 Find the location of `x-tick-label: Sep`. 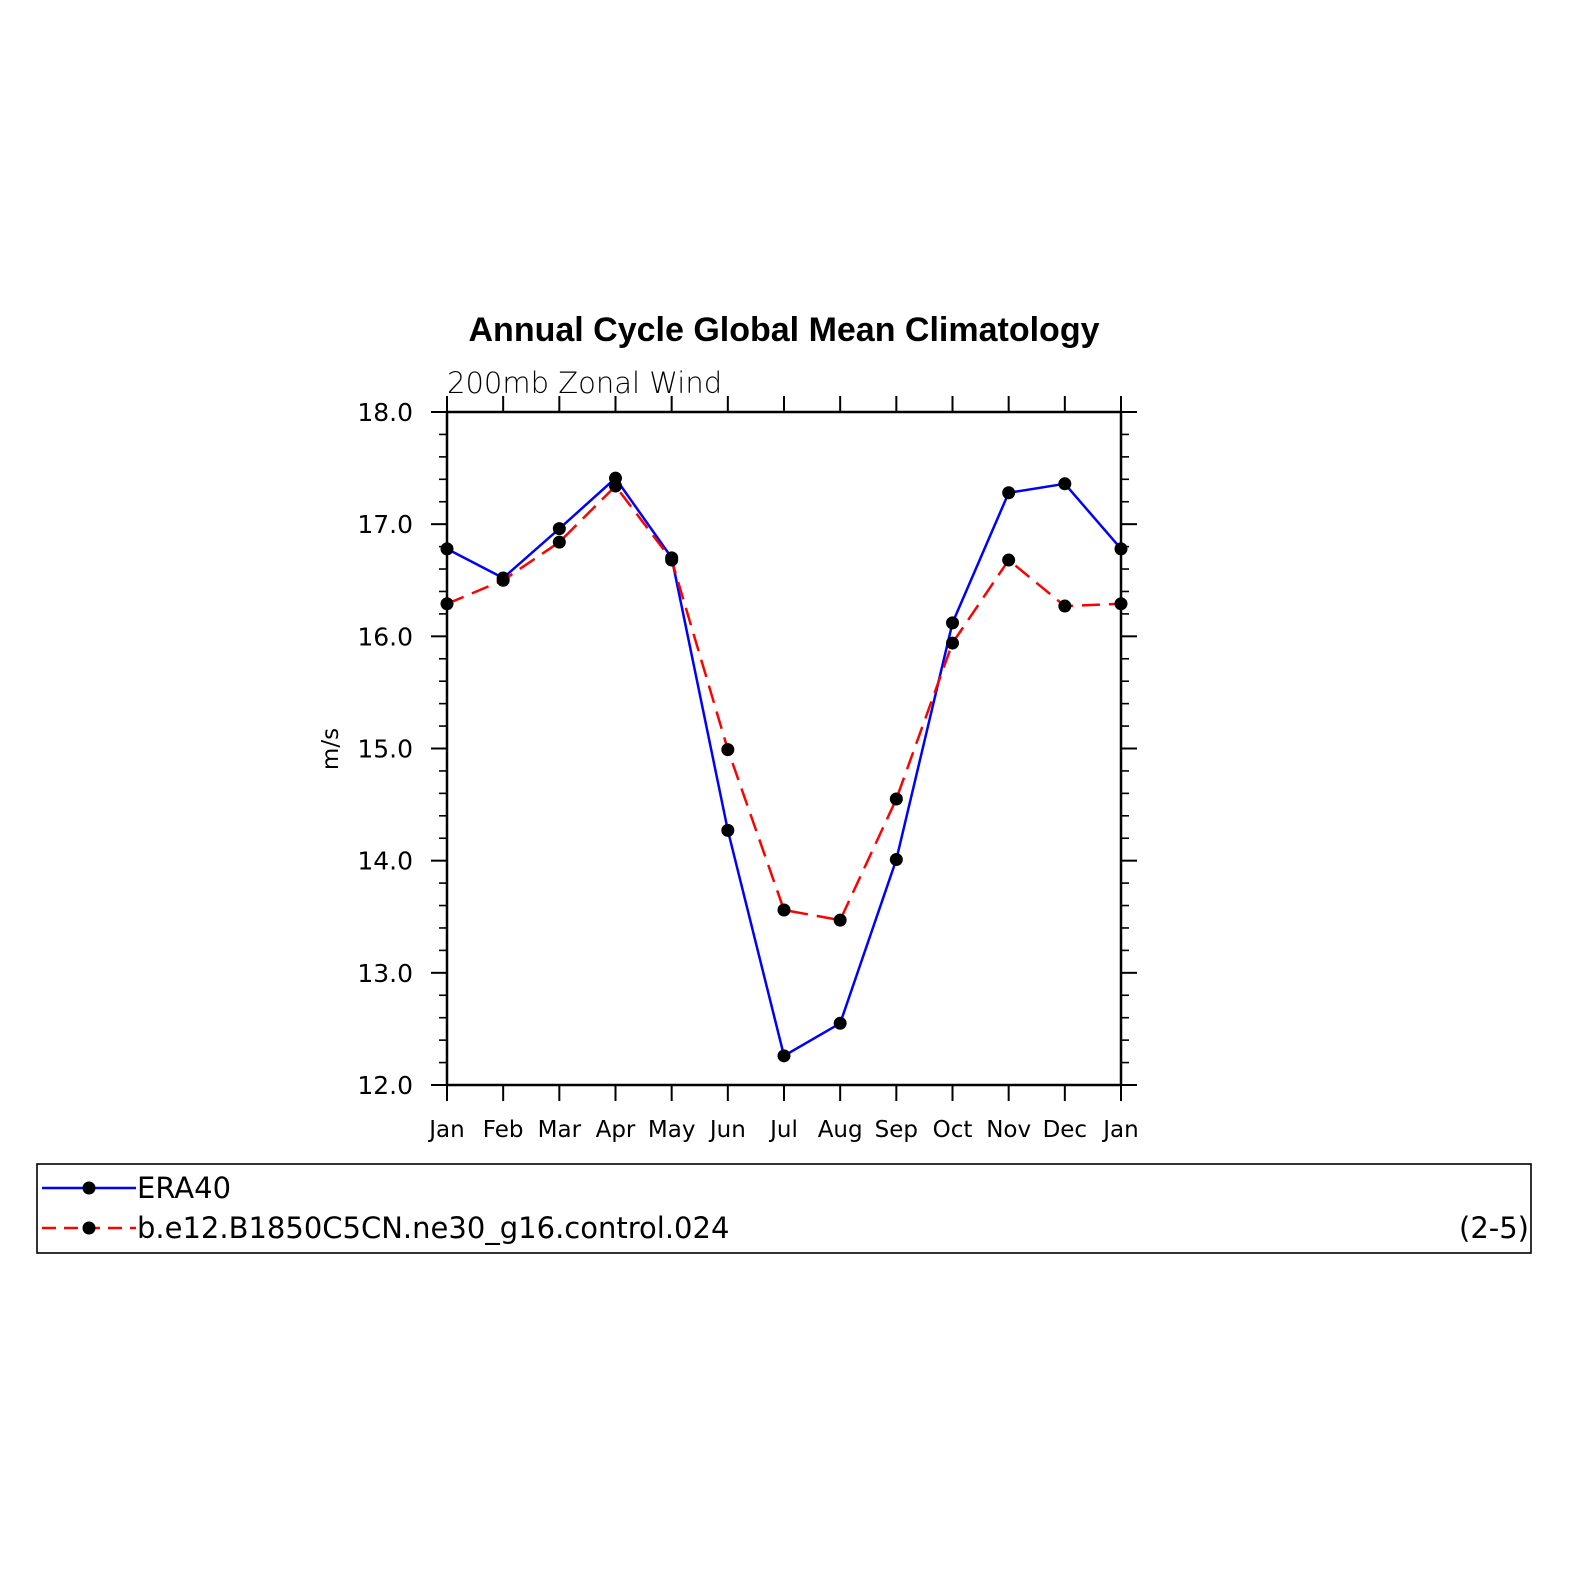

x-tick-label: Sep is located at coordinates (896, 1130).